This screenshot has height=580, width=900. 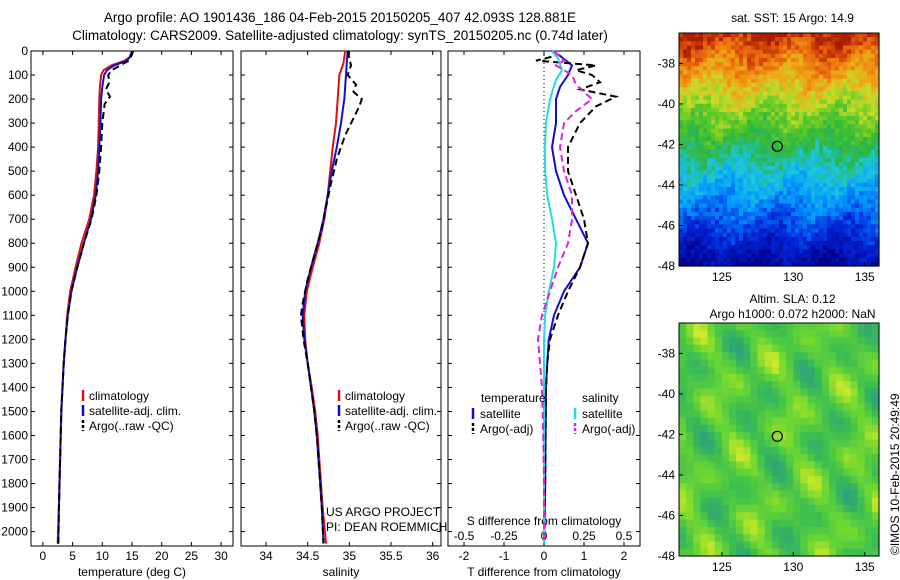 What do you see at coordinates (793, 567) in the screenshot?
I see `map-x-tick-label: 130` at bounding box center [793, 567].